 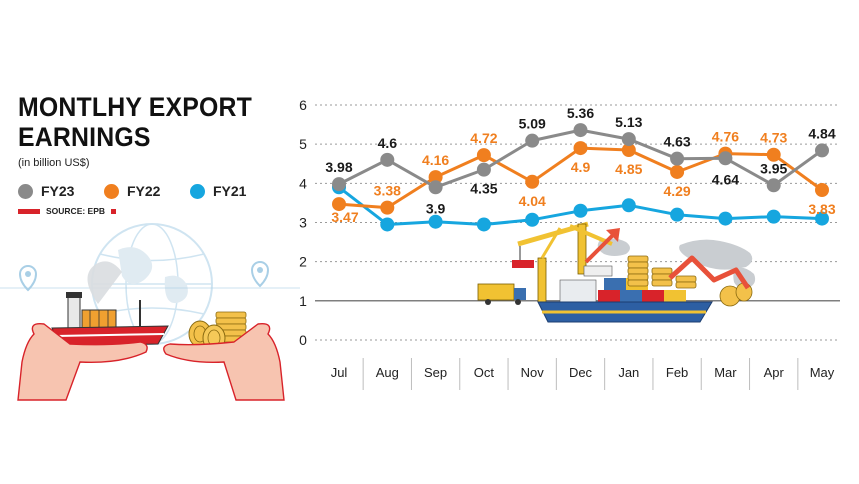 What do you see at coordinates (344, 217) in the screenshot?
I see `data-label-fy22: 3.47` at bounding box center [344, 217].